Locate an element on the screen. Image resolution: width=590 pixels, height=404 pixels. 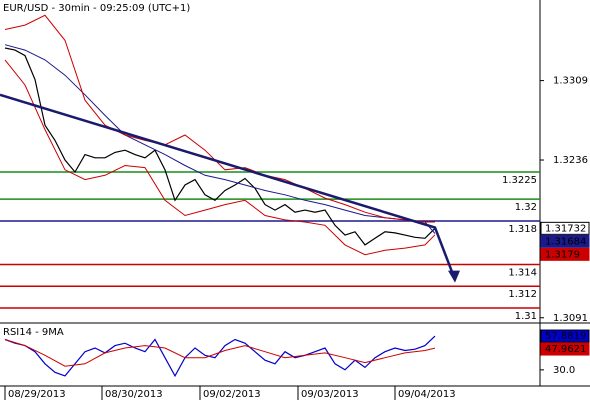
value-label: 57.8819 is located at coordinates (565, 336).